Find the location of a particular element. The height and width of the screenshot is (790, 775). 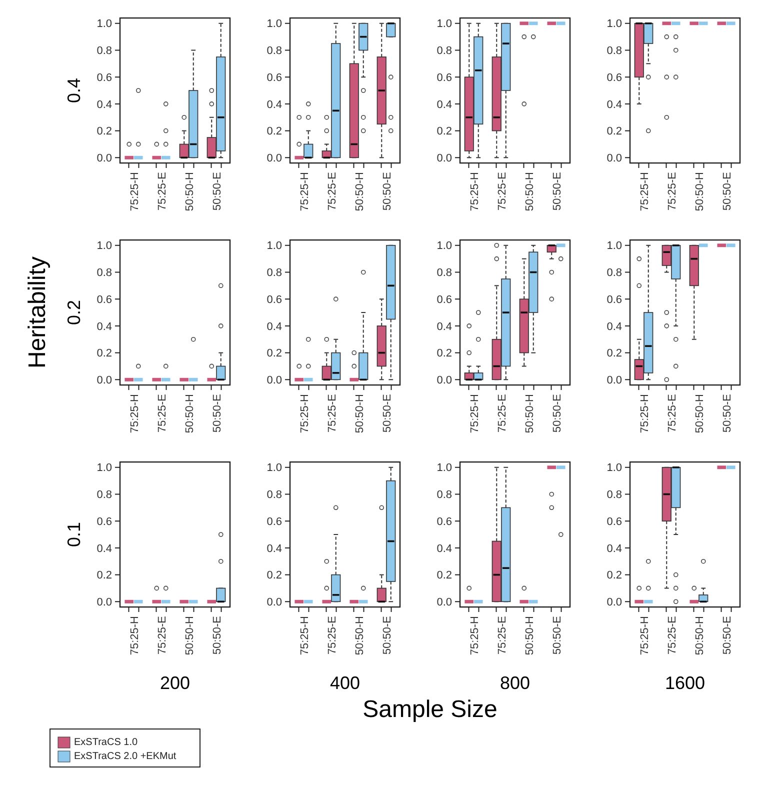

legend-label: ExSTraCS 2.0 +EKMut is located at coordinates (125, 756).